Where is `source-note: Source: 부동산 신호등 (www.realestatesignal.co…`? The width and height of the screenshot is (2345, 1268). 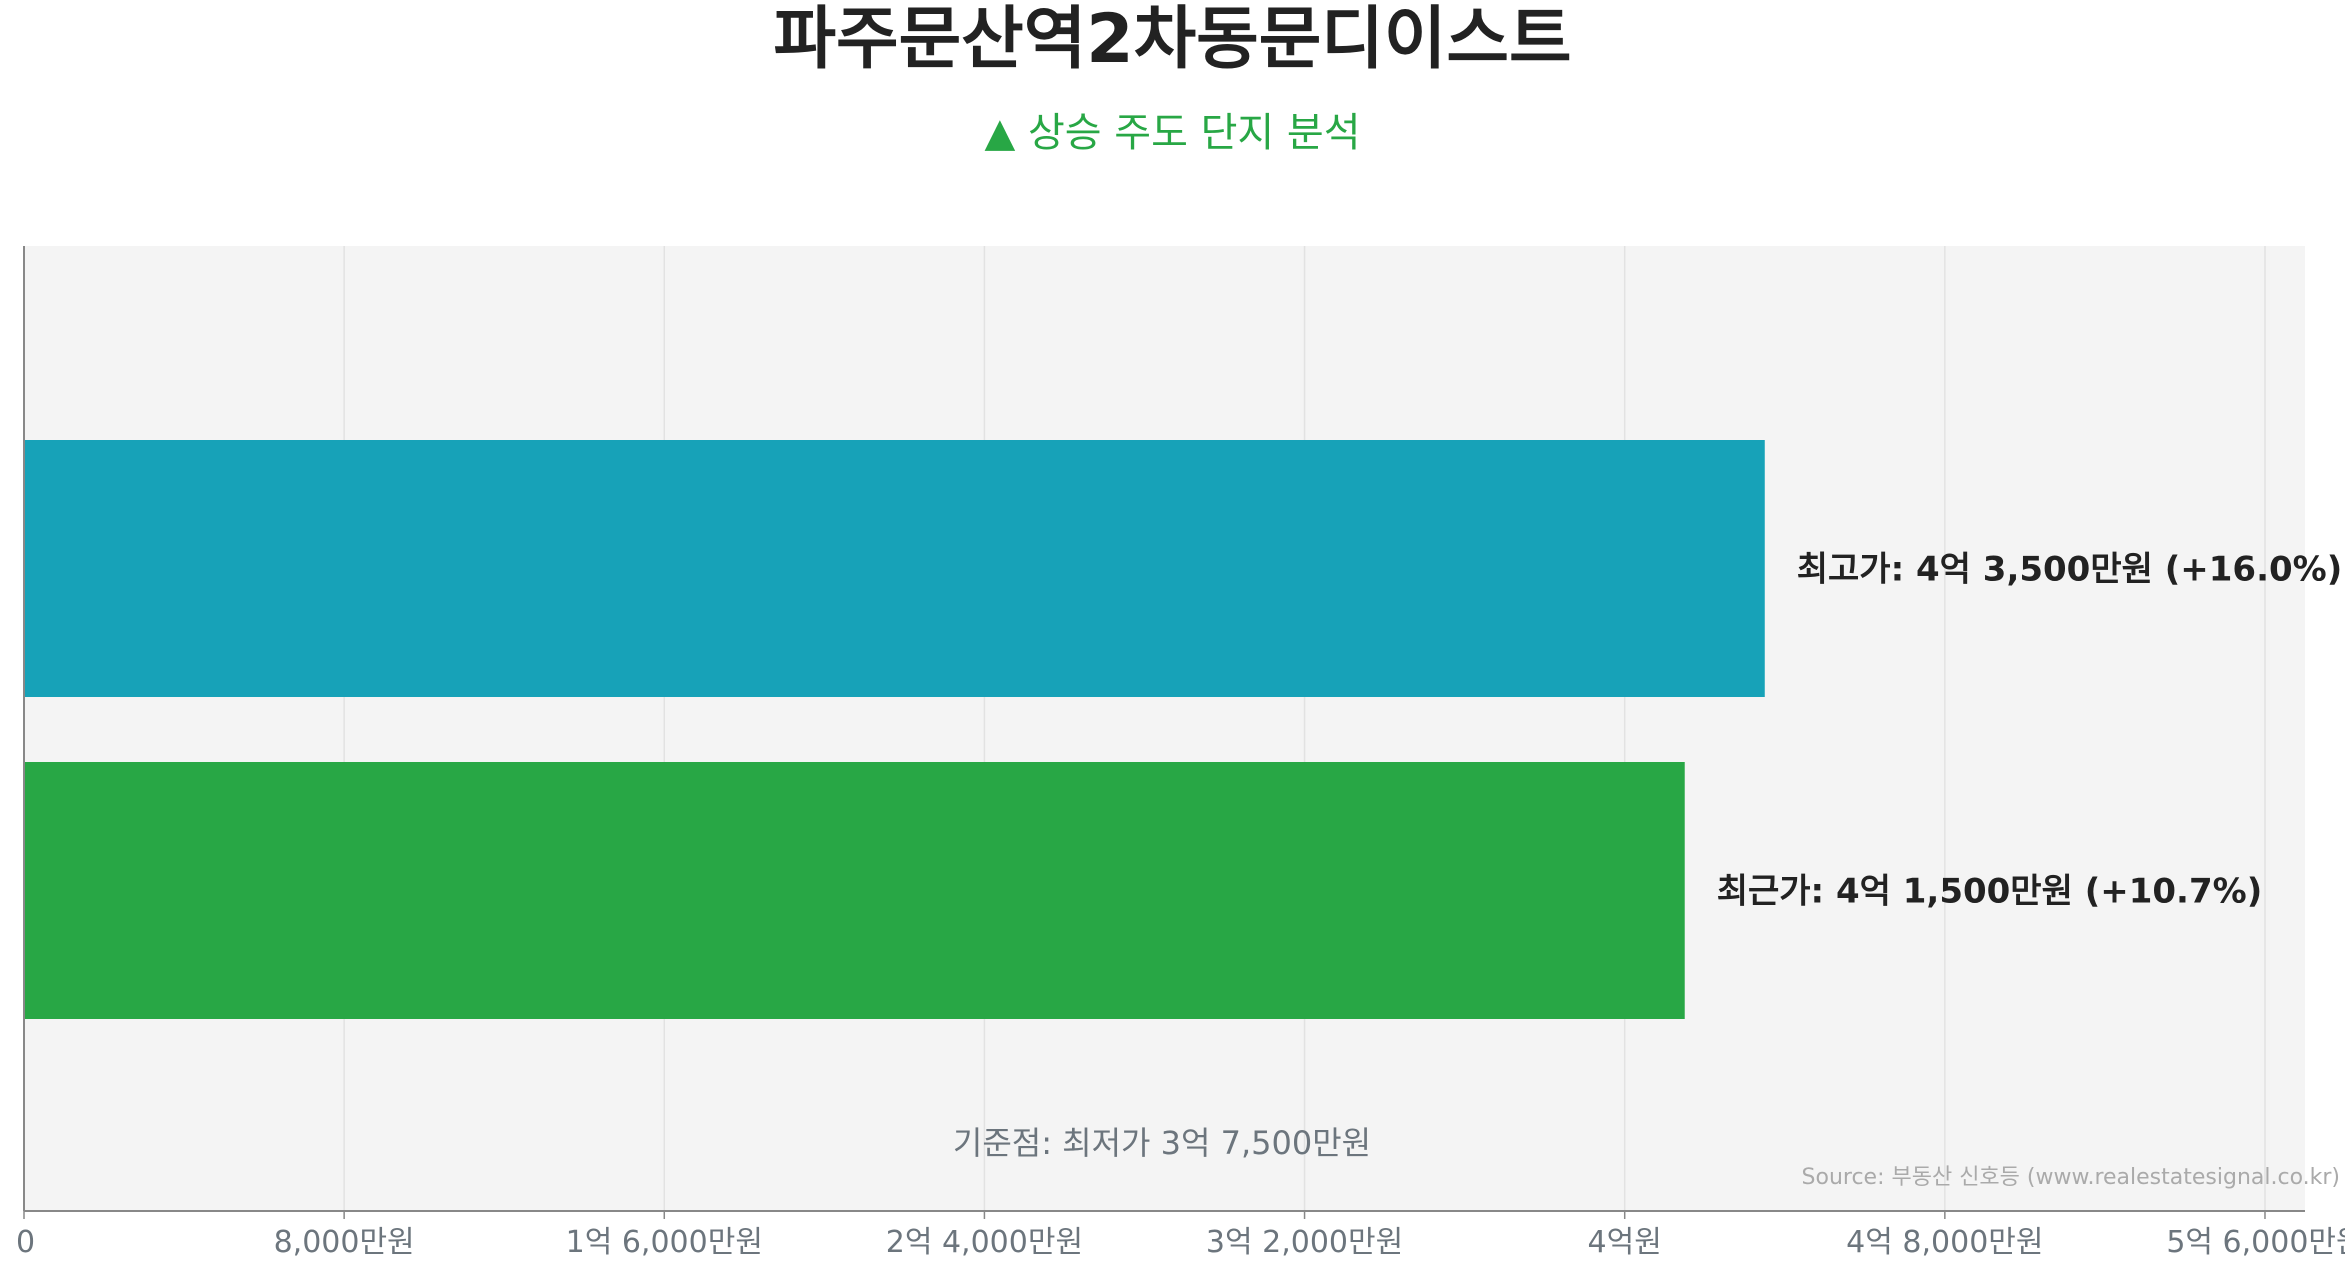 source-note: Source: 부동산 신호등 (www.realestatesignal.co… is located at coordinates (2071, 1177).